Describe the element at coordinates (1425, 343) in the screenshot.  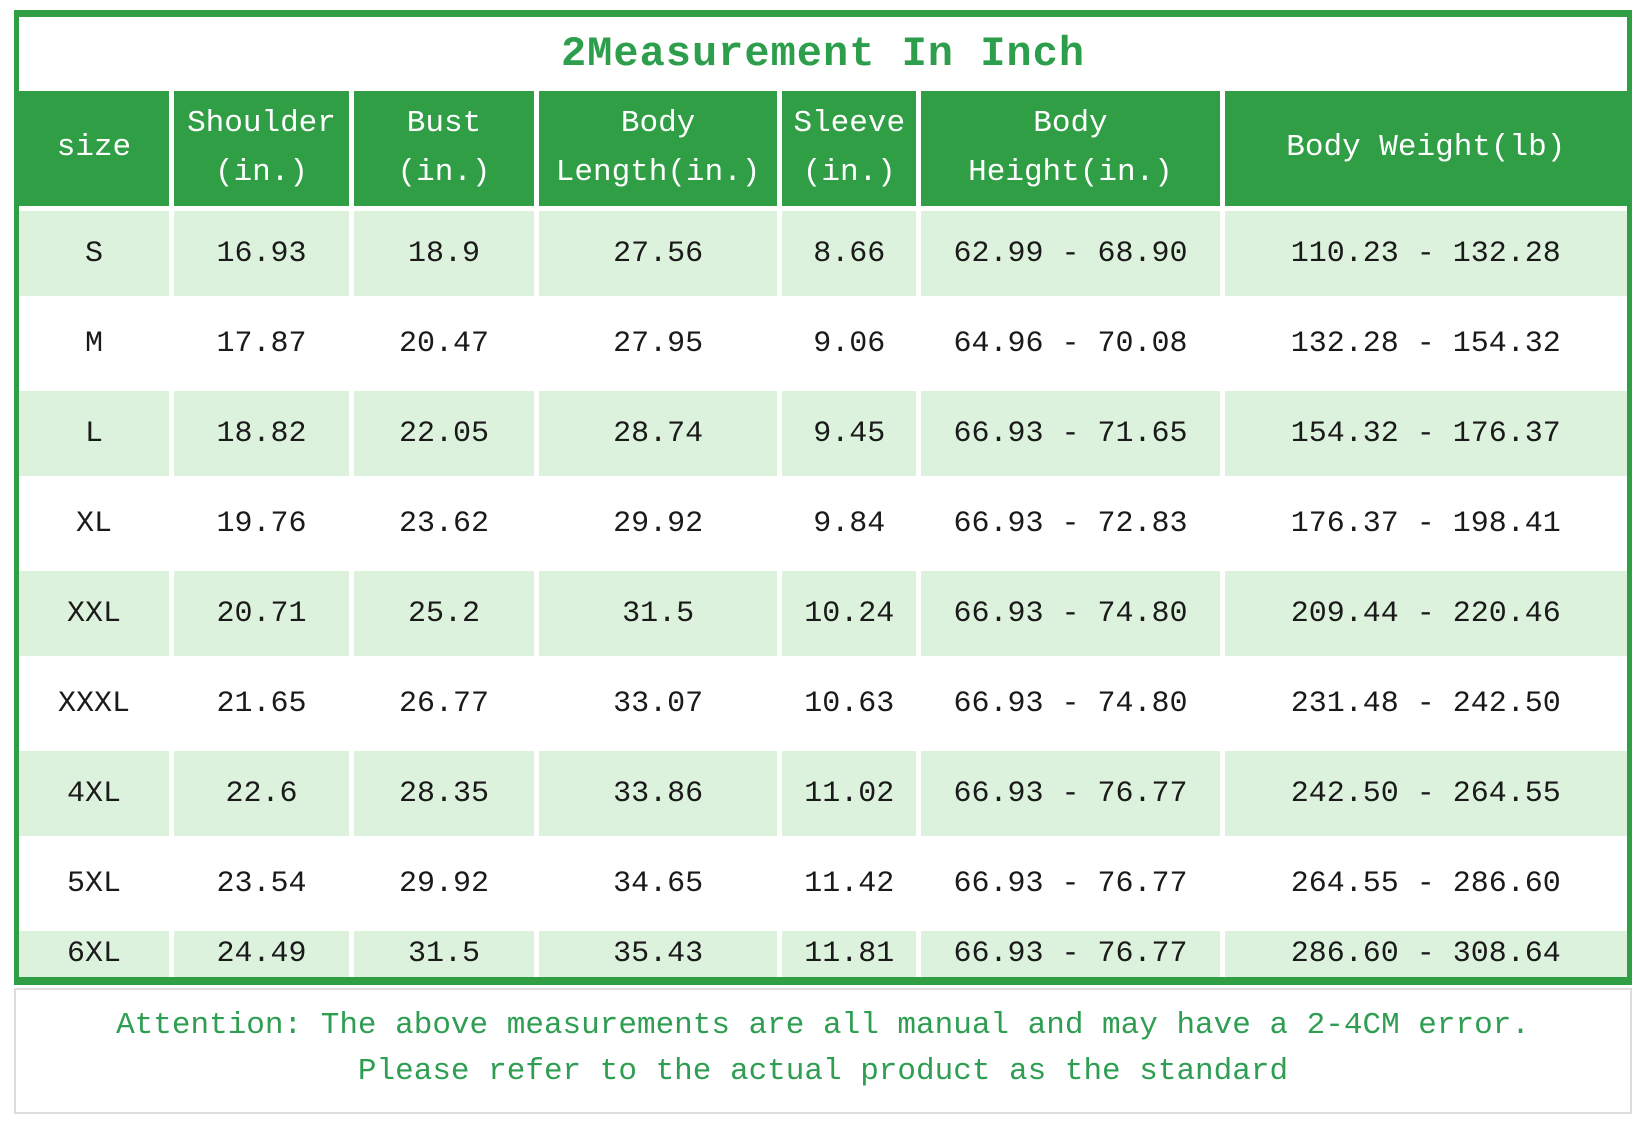
I see `table-cell: 132.28 - 154.32` at that location.